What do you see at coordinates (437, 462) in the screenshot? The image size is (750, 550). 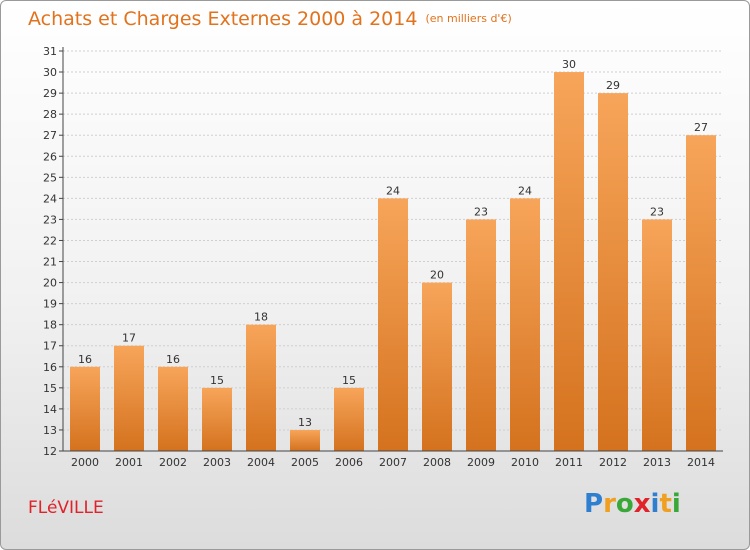 I see `x-tick-label: 2008` at bounding box center [437, 462].